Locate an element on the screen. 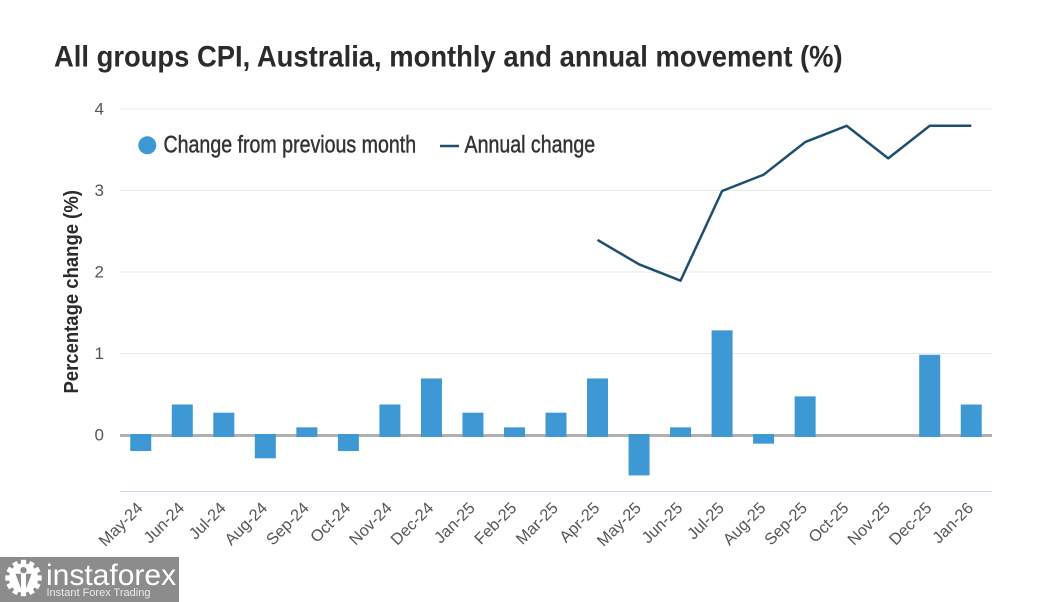 The height and width of the screenshot is (602, 1060). svg-text: Percentage change (%) is located at coordinates (71, 291).